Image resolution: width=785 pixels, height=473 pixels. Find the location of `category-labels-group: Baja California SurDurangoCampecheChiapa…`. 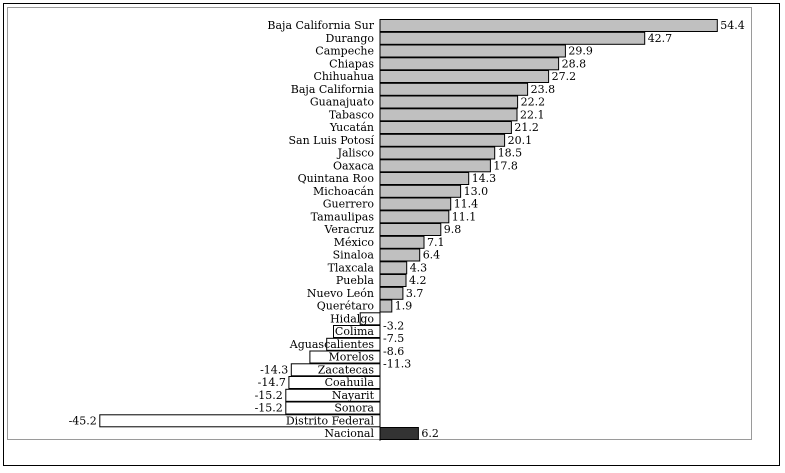

category-labels-group: Baja California SurDurangoCampecheChiapa… is located at coordinates (320, 229).